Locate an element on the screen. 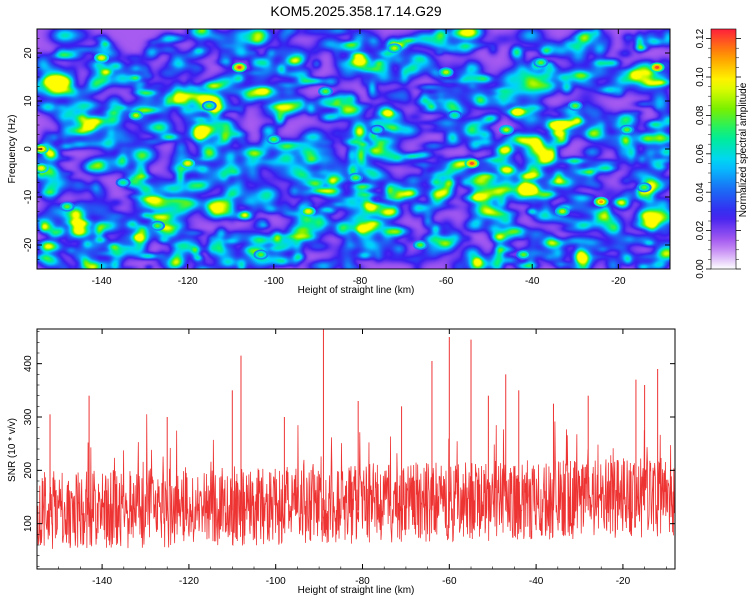 The height and width of the screenshot is (600, 750). colorbar-frame is located at coordinates (723, 149).